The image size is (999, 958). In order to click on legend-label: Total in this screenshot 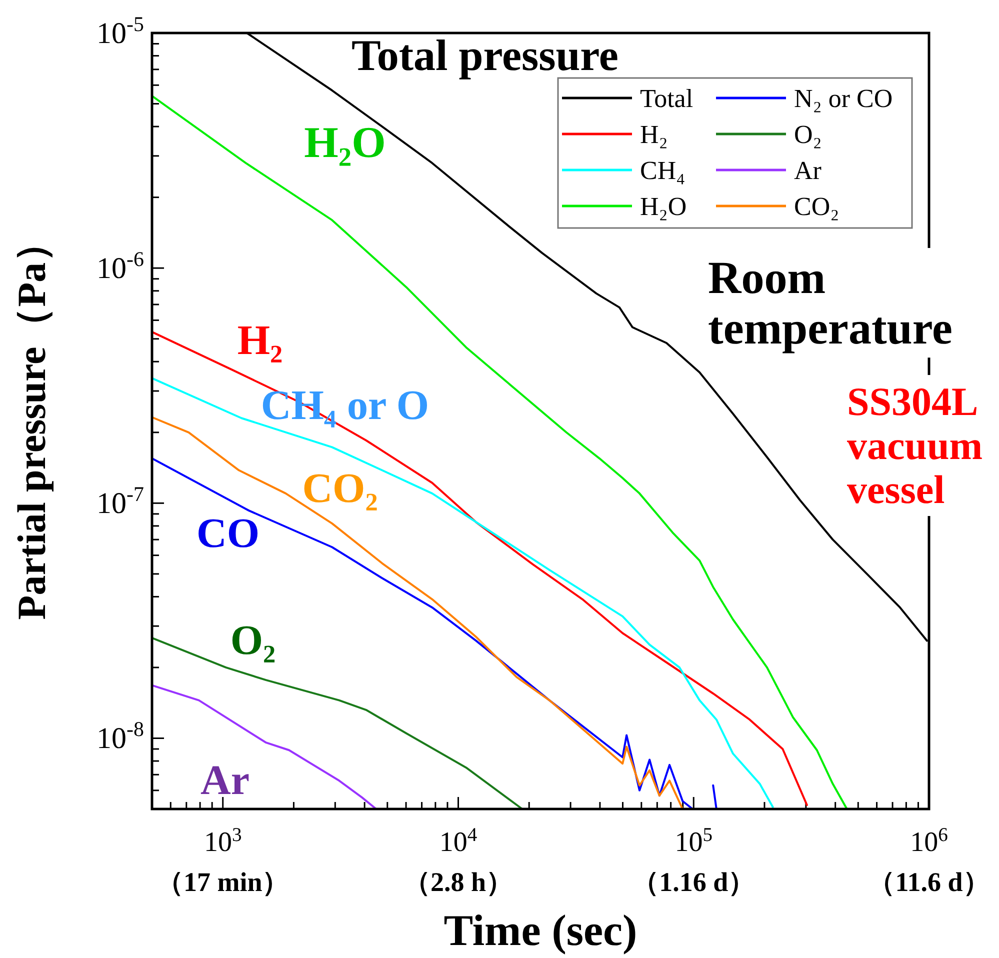, I will do `click(667, 98)`.